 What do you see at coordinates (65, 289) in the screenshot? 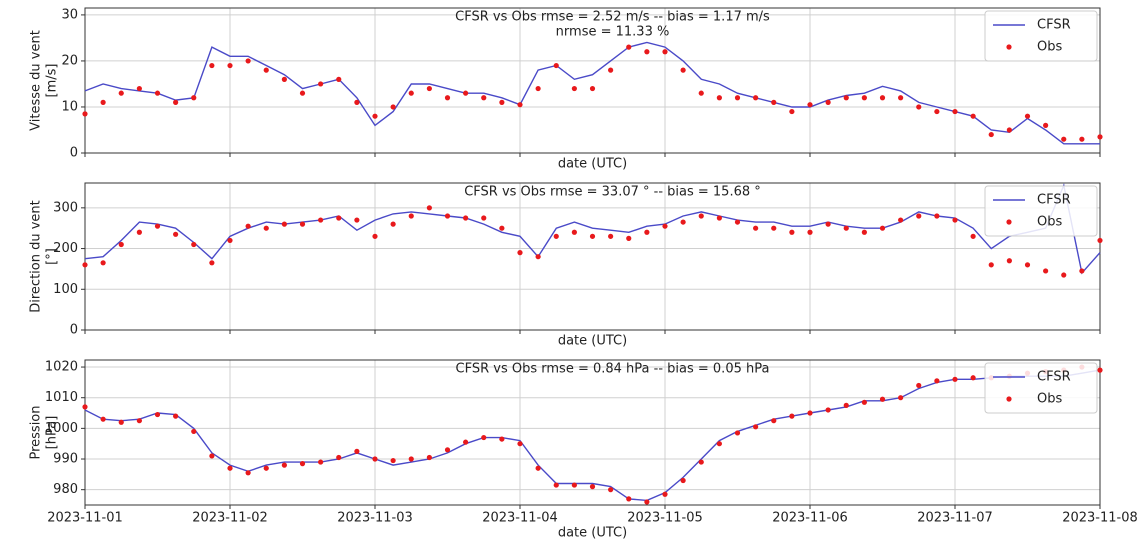
I see `y-tick-label: 100` at bounding box center [65, 289].